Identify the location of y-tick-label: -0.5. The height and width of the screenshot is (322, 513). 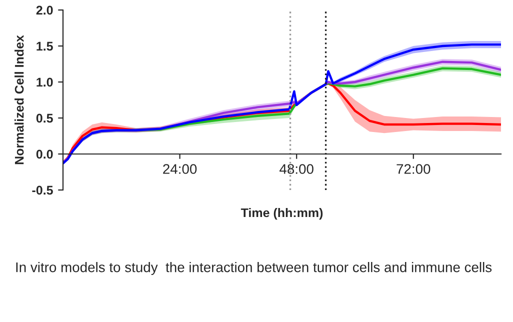
(42, 190).